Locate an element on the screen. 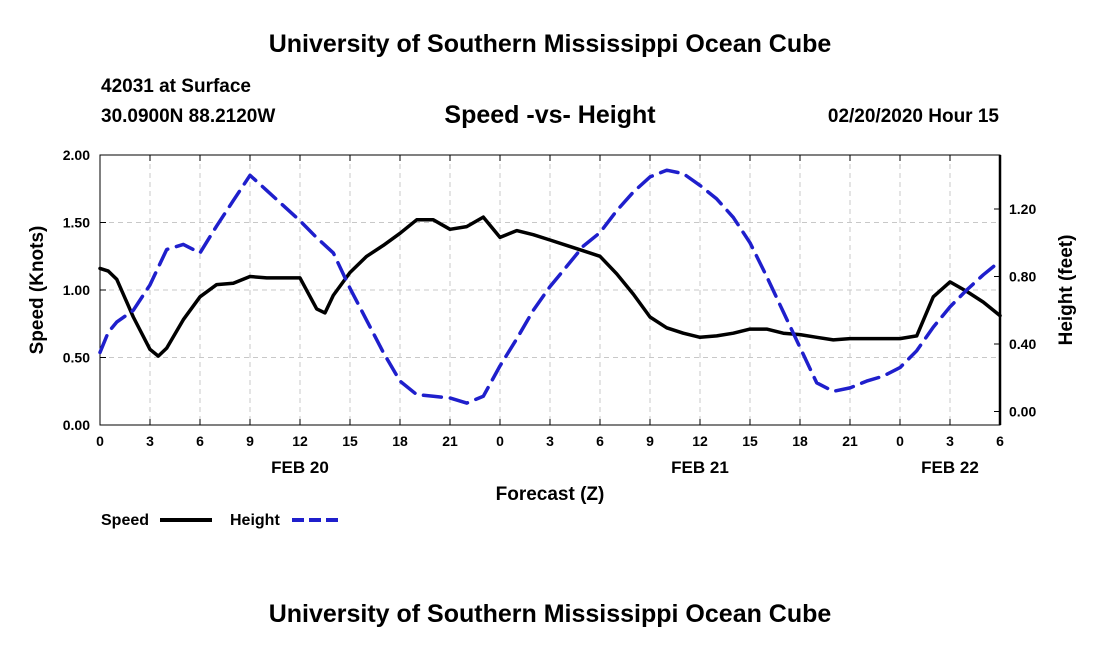 The image size is (1100, 650). y-tick-label: 2.00 is located at coordinates (76, 155).